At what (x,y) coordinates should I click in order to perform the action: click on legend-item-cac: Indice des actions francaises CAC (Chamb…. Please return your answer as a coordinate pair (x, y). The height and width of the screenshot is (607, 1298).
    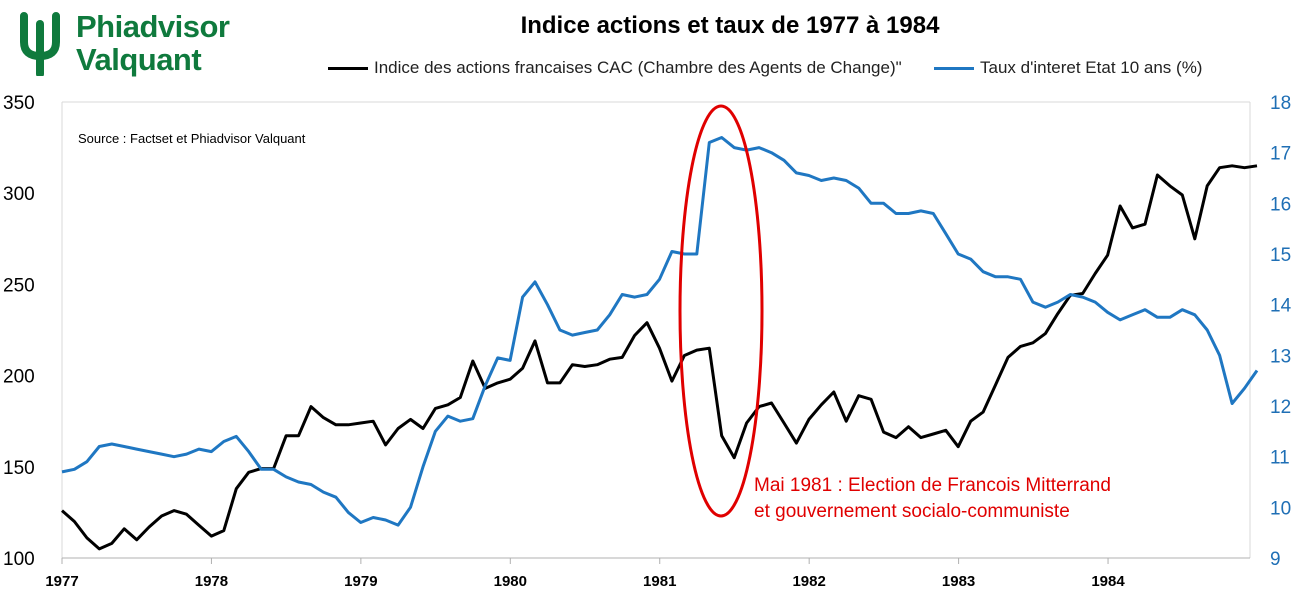
    Looking at the image, I should click on (615, 68).